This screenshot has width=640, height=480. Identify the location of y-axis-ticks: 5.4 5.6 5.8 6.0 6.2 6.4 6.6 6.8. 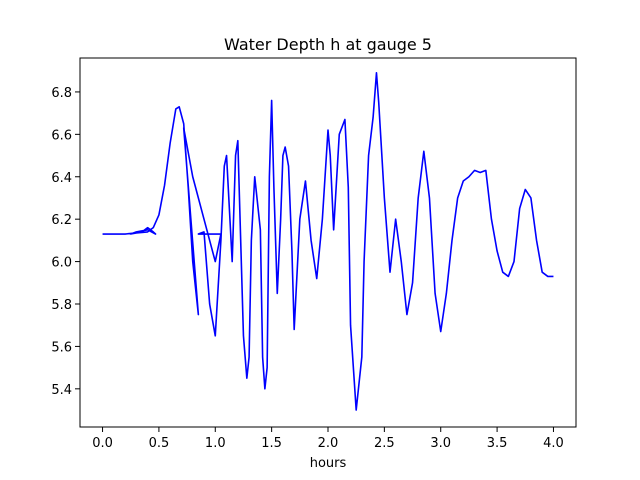
(65, 242).